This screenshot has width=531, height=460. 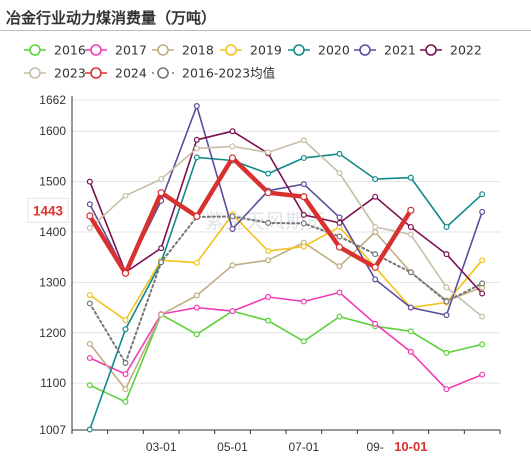 What do you see at coordinates (265, 30) in the screenshot?
I see `title-divider` at bounding box center [265, 30].